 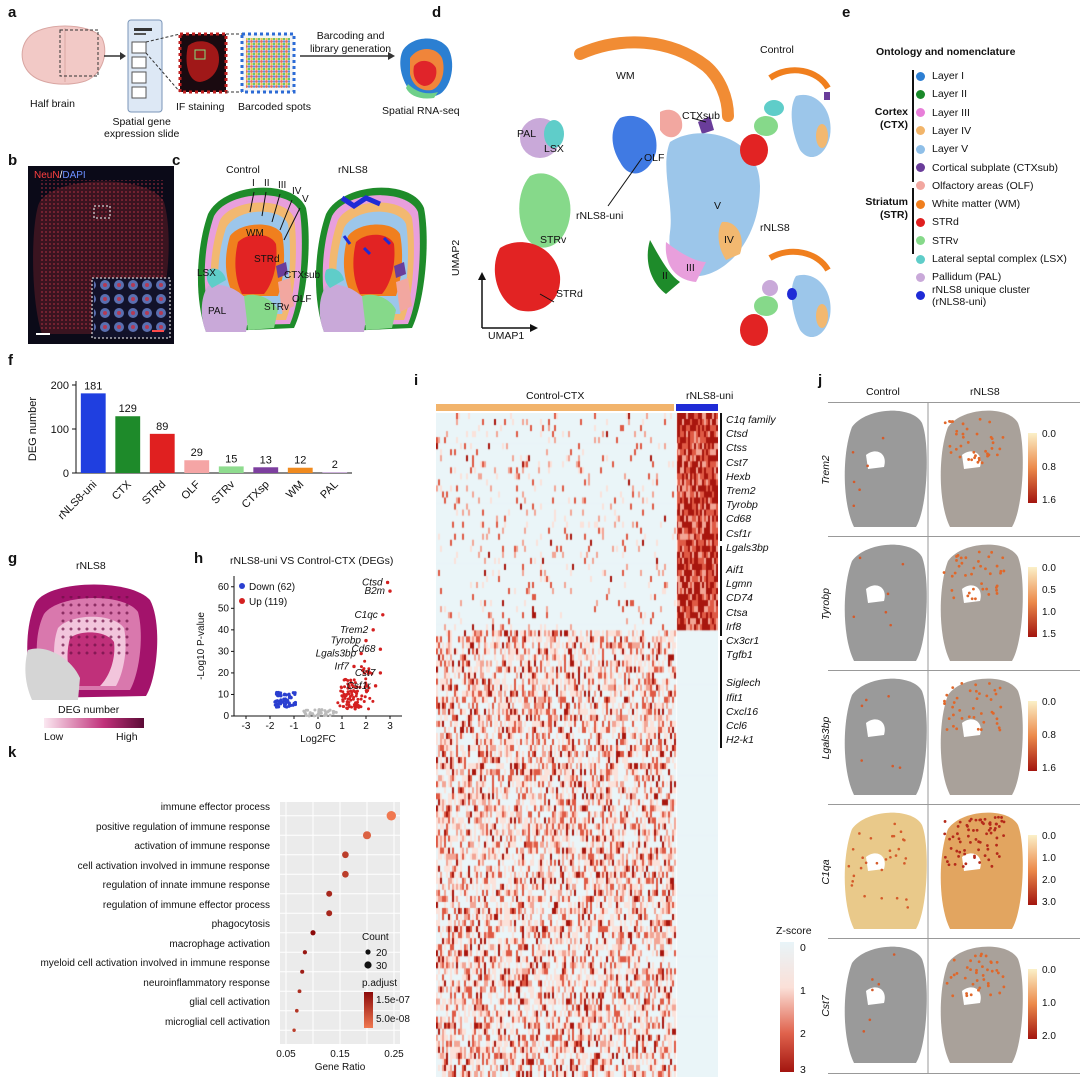 I want to click on g-deg-map, so click(x=91, y=642).